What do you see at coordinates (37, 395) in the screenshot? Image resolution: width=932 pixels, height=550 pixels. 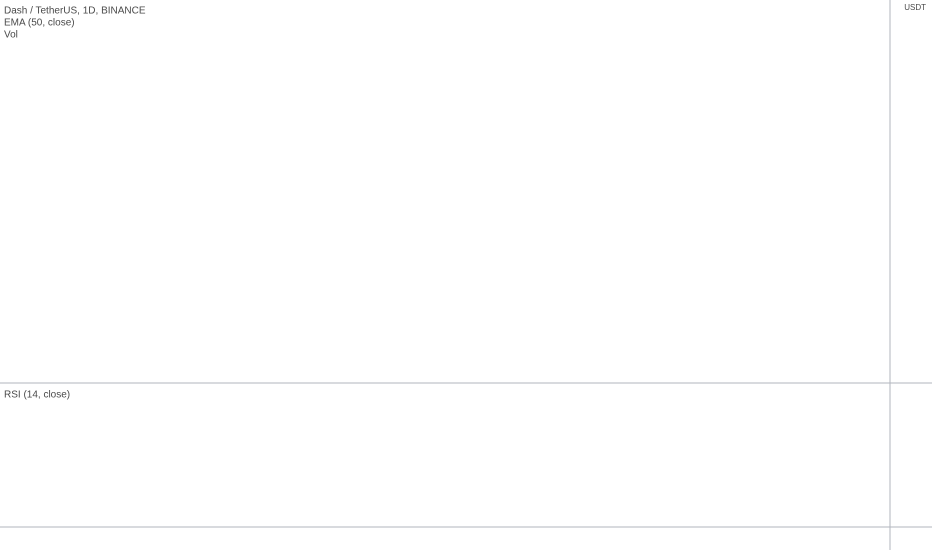 I see `rsi-title: RSI (14, close)` at bounding box center [37, 395].